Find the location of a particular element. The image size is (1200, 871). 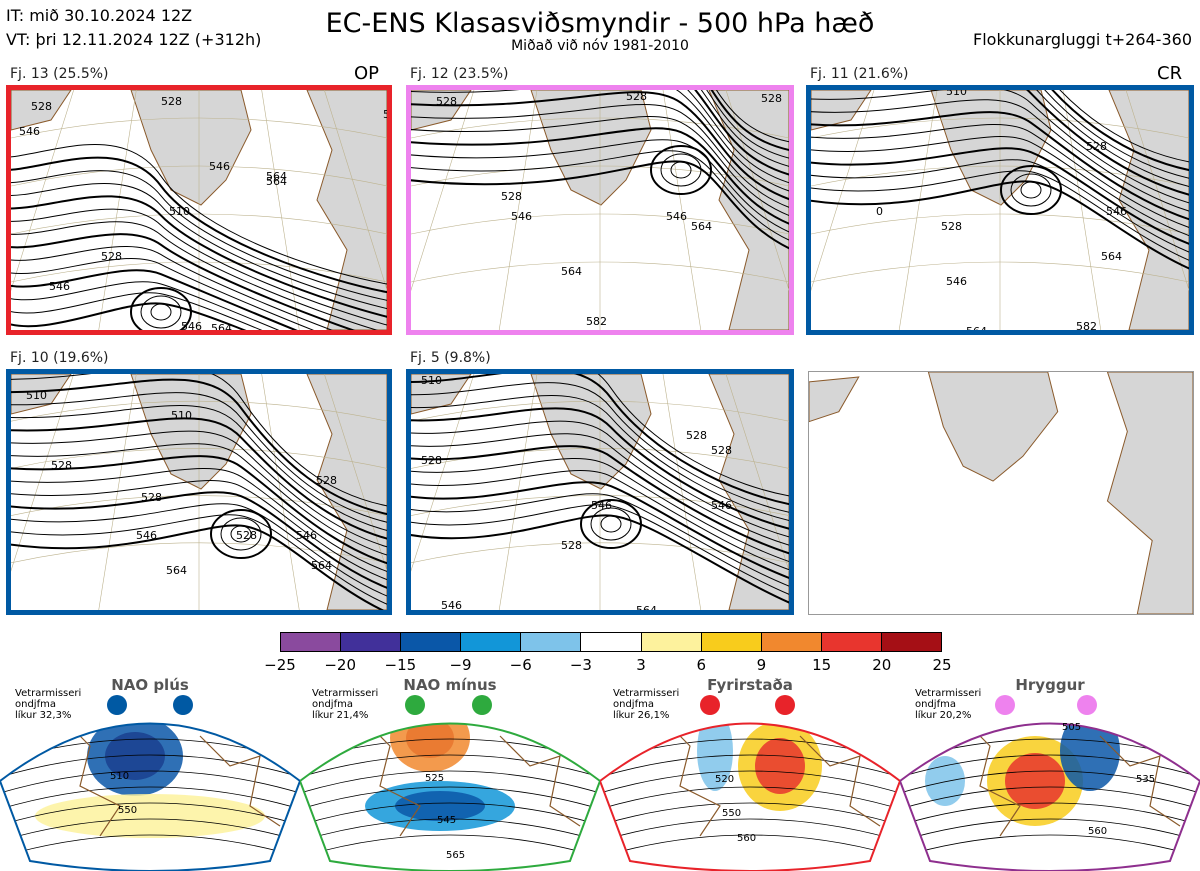

map-canvas is located at coordinates (1001, 493).